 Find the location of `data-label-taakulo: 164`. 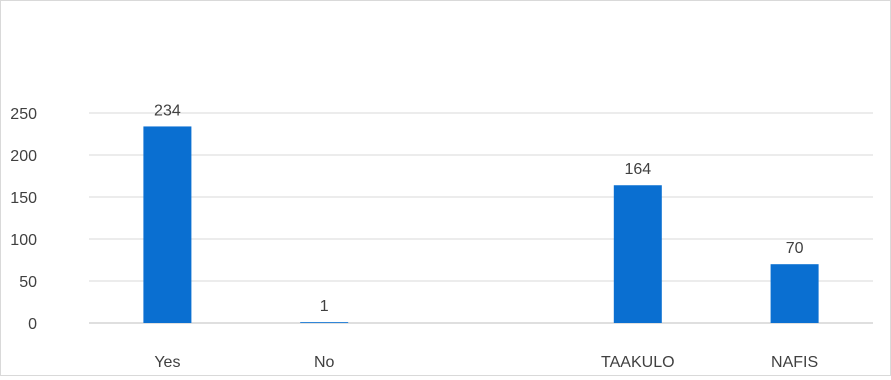

data-label-taakulo: 164 is located at coordinates (637, 169).